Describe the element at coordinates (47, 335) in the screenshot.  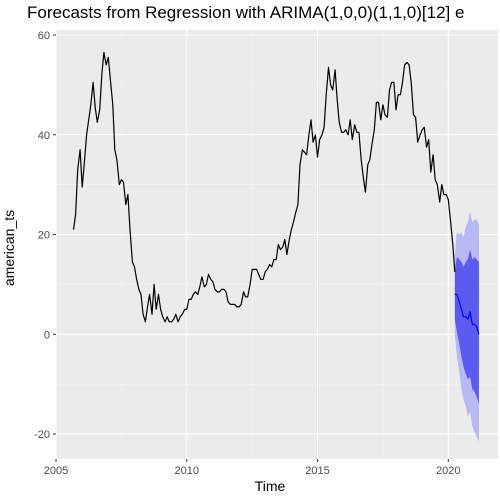
I see `y-tick-label: 0` at that location.